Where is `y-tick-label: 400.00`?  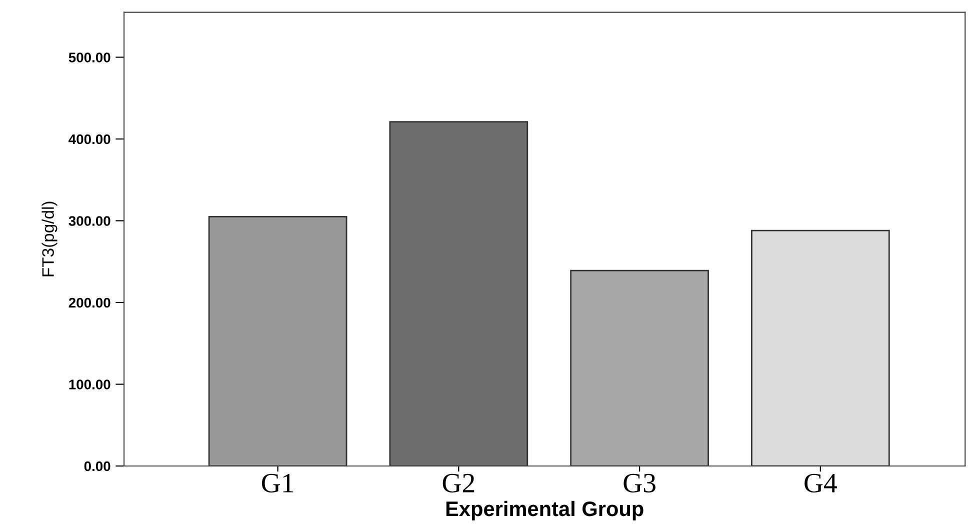
y-tick-label: 400.00 is located at coordinates (89, 139).